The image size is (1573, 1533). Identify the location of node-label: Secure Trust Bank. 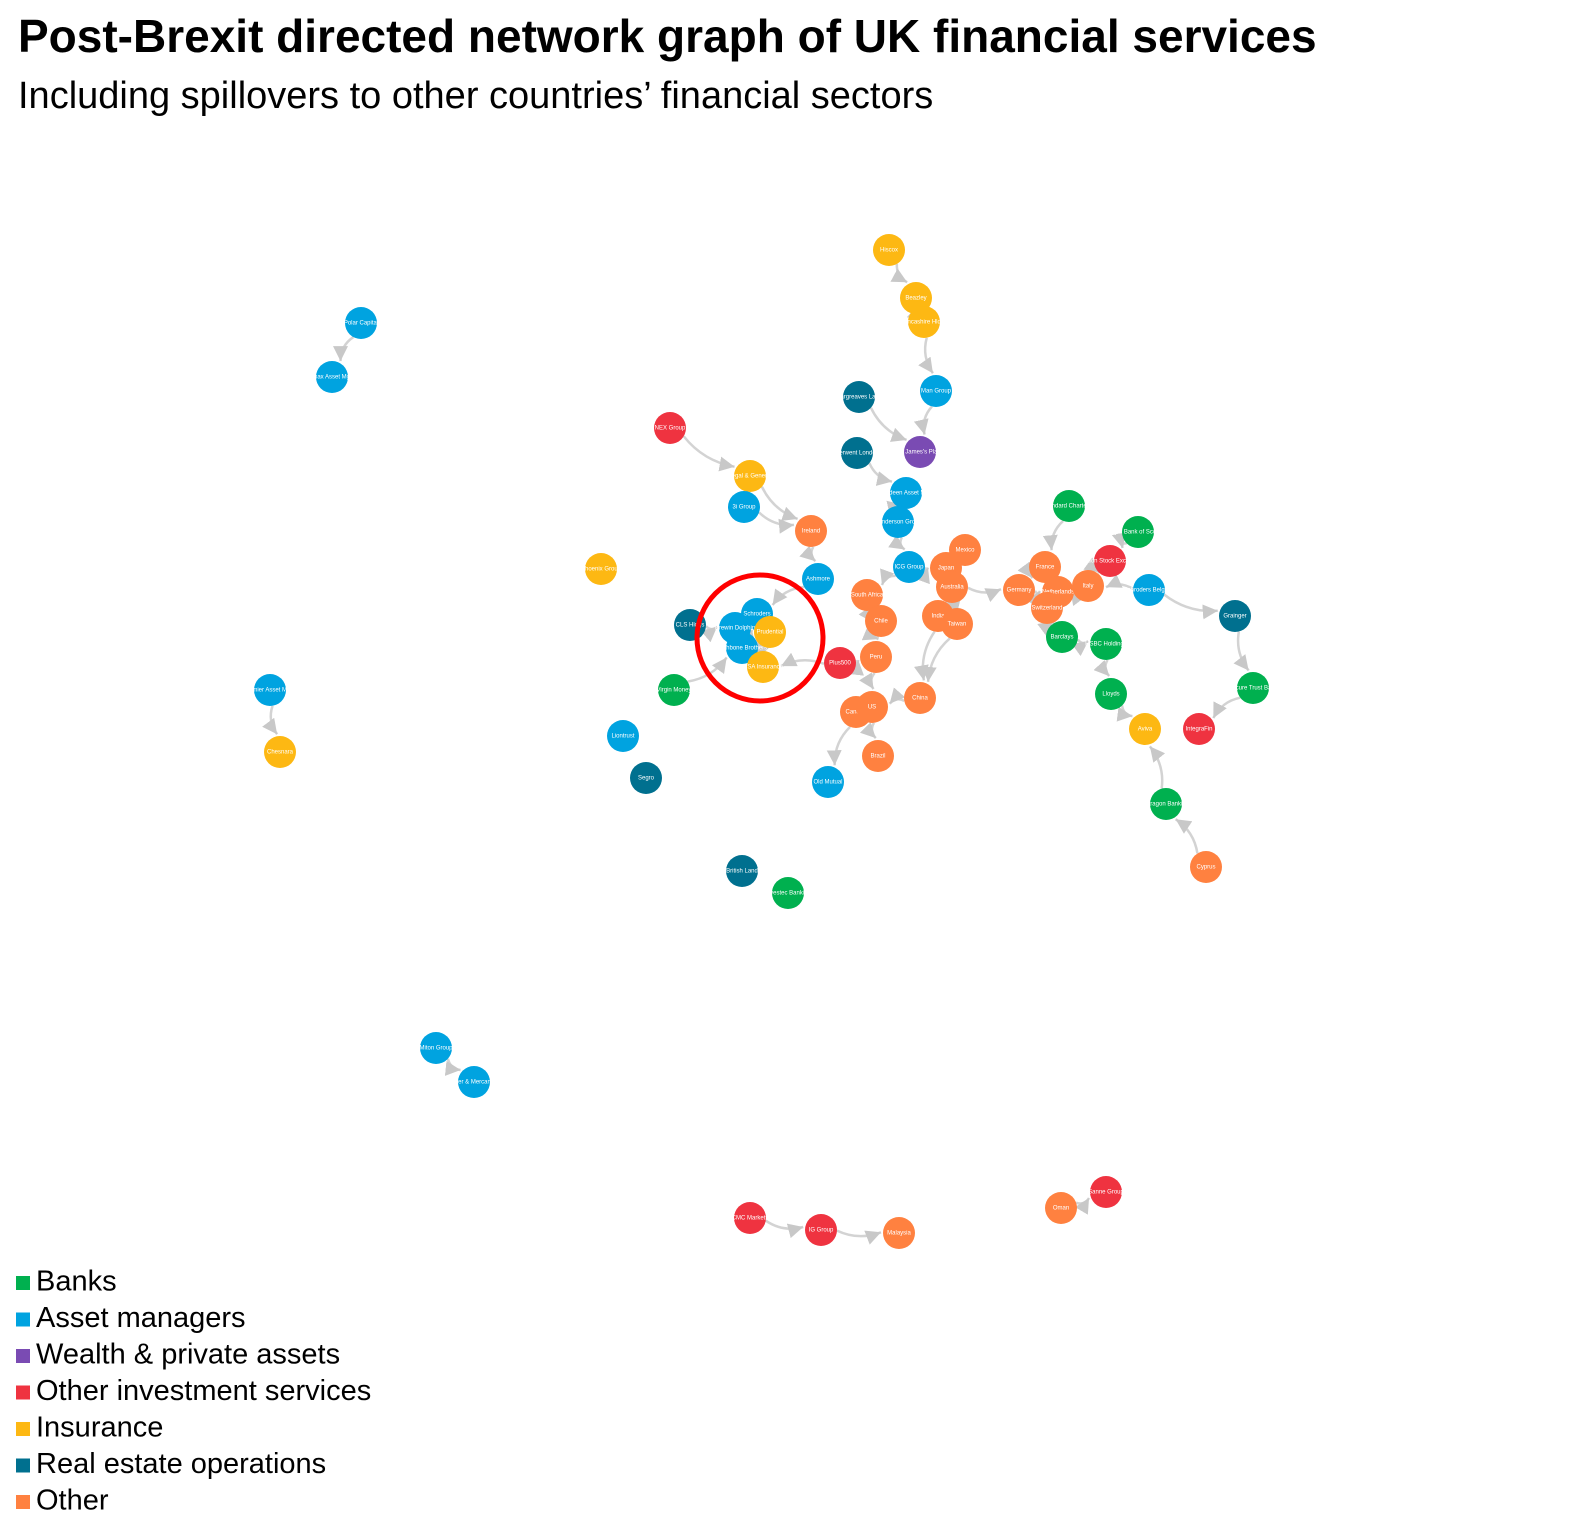
(1253, 689).